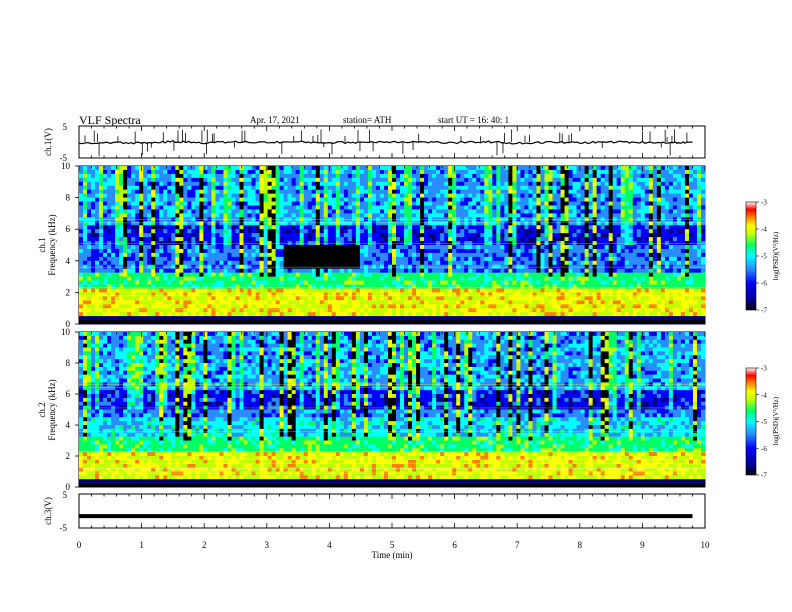 The height and width of the screenshot is (612, 792). Describe the element at coordinates (48, 142) in the screenshot. I see `ch1-ylabel: ch.1(V)` at that location.